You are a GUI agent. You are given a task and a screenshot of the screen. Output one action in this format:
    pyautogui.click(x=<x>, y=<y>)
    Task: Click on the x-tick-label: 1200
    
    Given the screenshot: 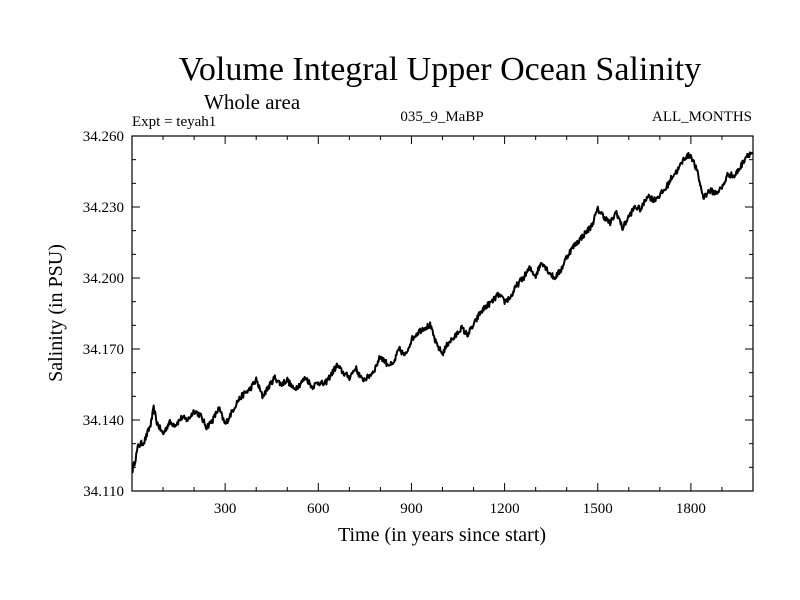 What is the action you would take?
    pyautogui.click(x=505, y=509)
    